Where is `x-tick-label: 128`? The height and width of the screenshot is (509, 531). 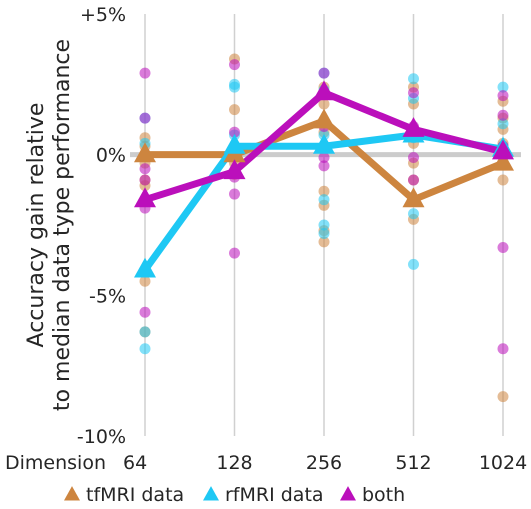
x-tick-label: 128 is located at coordinates (234, 463).